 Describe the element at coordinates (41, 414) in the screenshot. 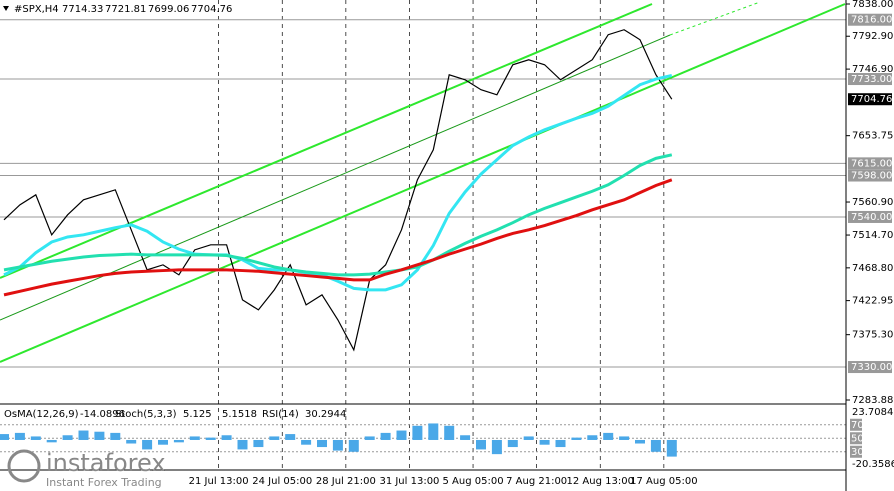

I see `osma-label: OsMA(12,26,9)` at that location.